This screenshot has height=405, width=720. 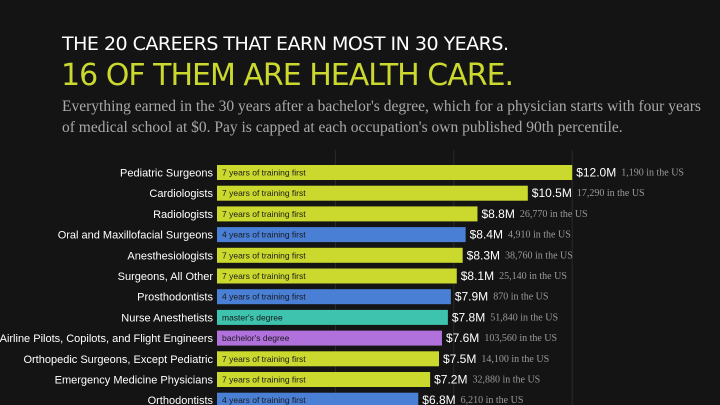 I want to click on category-label: Prosthodontists, so click(x=175, y=298).